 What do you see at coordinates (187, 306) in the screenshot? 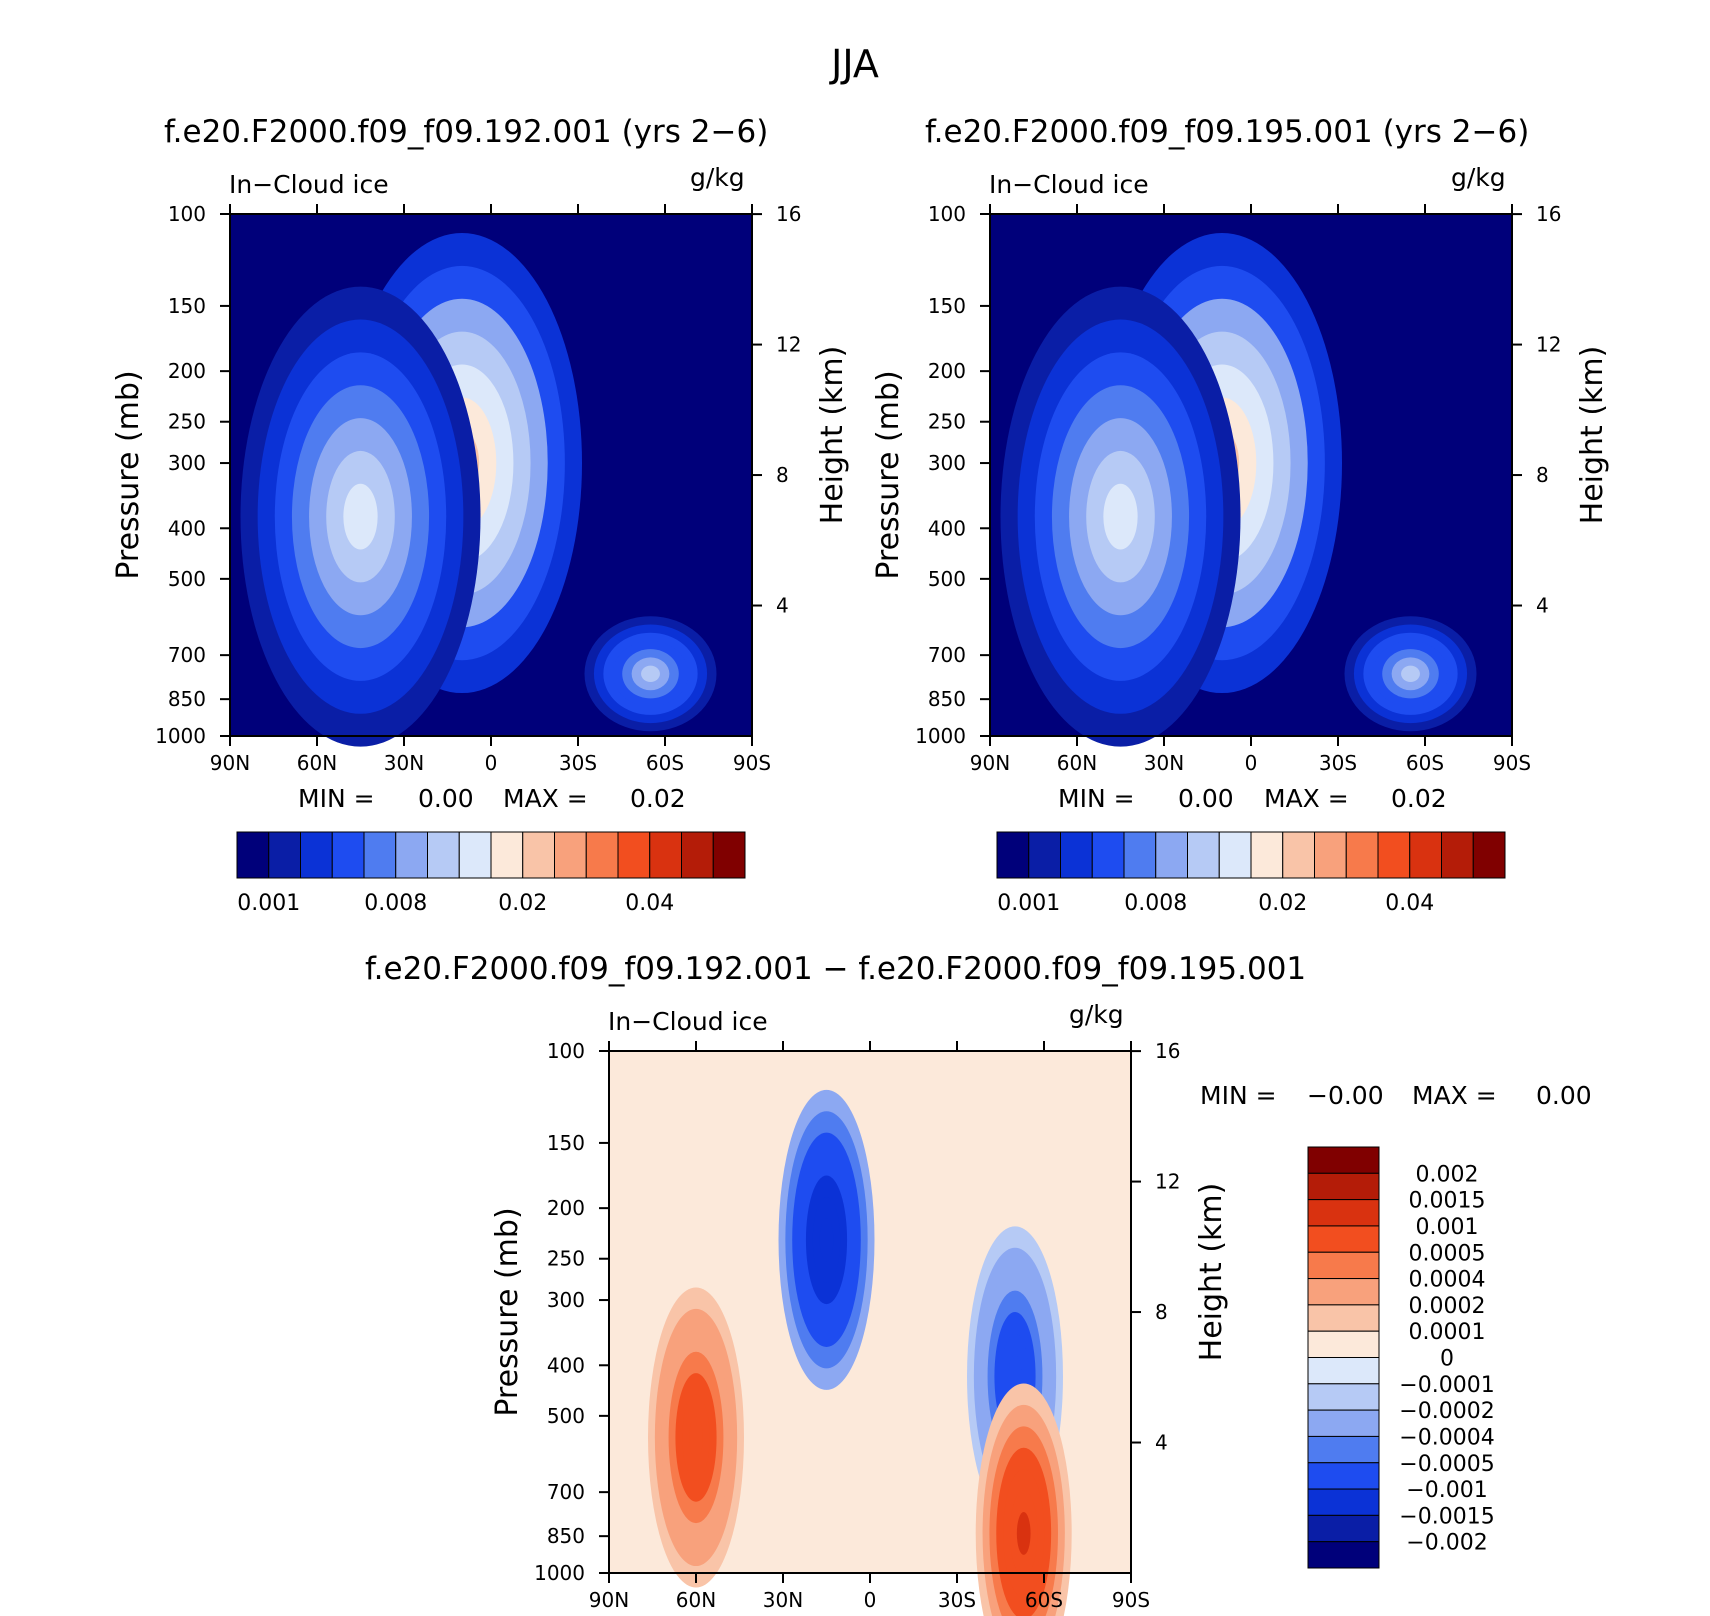
I see `panel-1-y-tick-label: 150` at bounding box center [187, 306].